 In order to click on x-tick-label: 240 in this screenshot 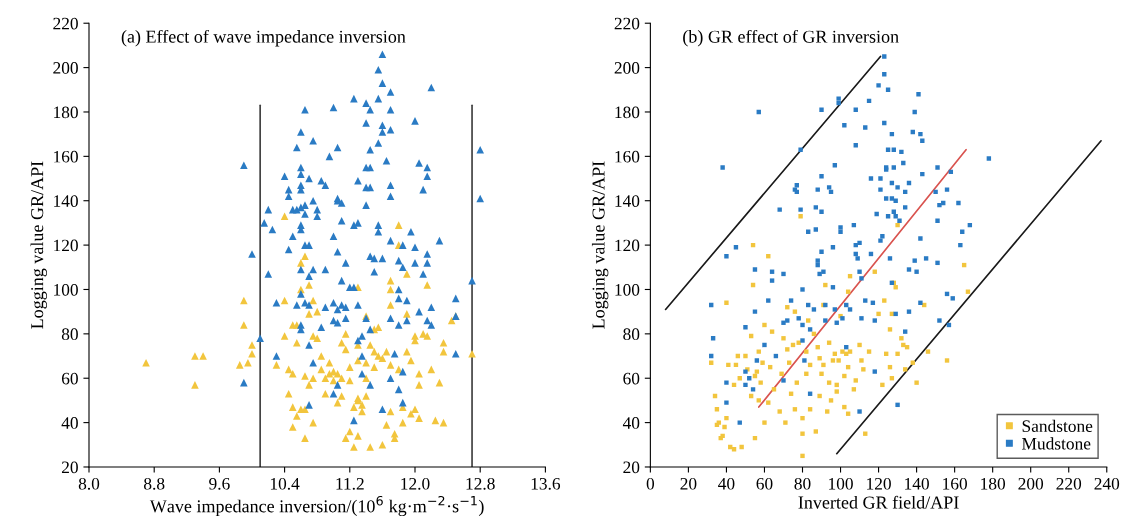, I will do `click(1107, 483)`.